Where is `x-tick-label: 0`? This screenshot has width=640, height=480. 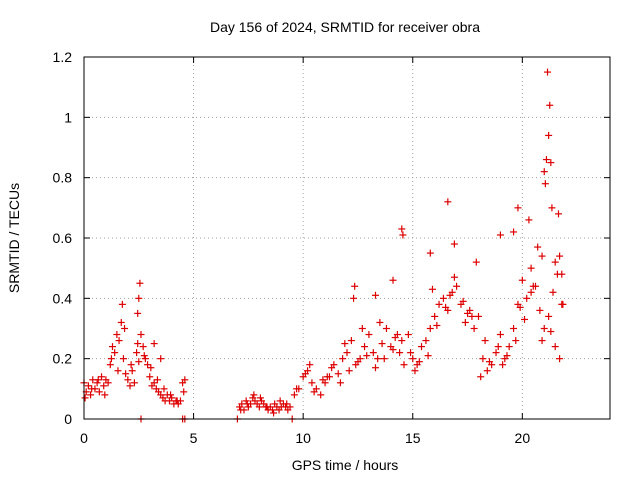
x-tick-label: 0 is located at coordinates (84, 438).